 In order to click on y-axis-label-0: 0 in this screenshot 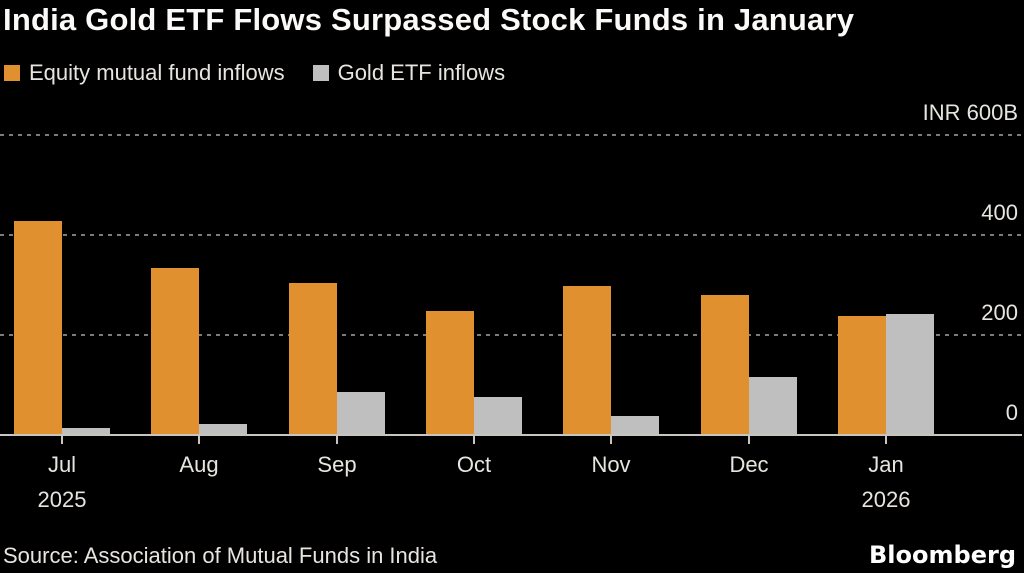, I will do `click(1011, 412)`.